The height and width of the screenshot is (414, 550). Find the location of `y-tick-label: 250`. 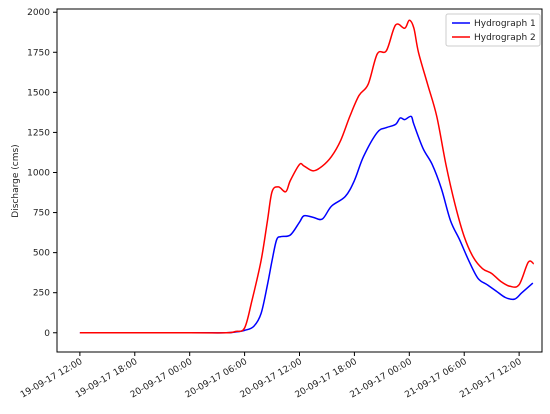

y-tick-label: 250 is located at coordinates (41, 294).